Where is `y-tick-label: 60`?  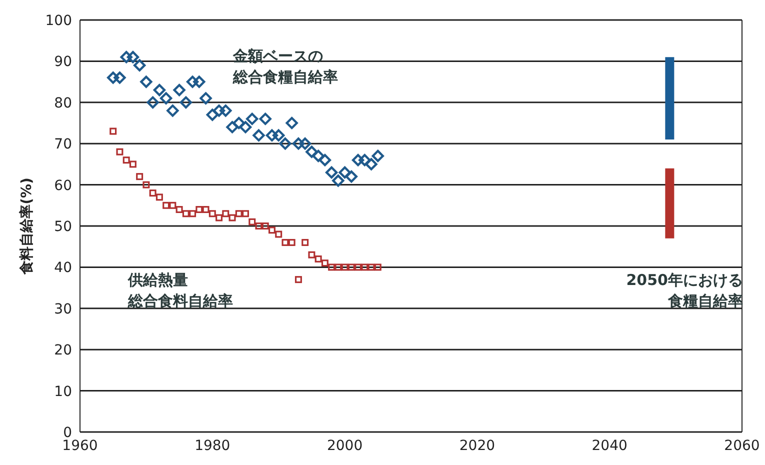
y-tick-label: 60 is located at coordinates (63, 186).